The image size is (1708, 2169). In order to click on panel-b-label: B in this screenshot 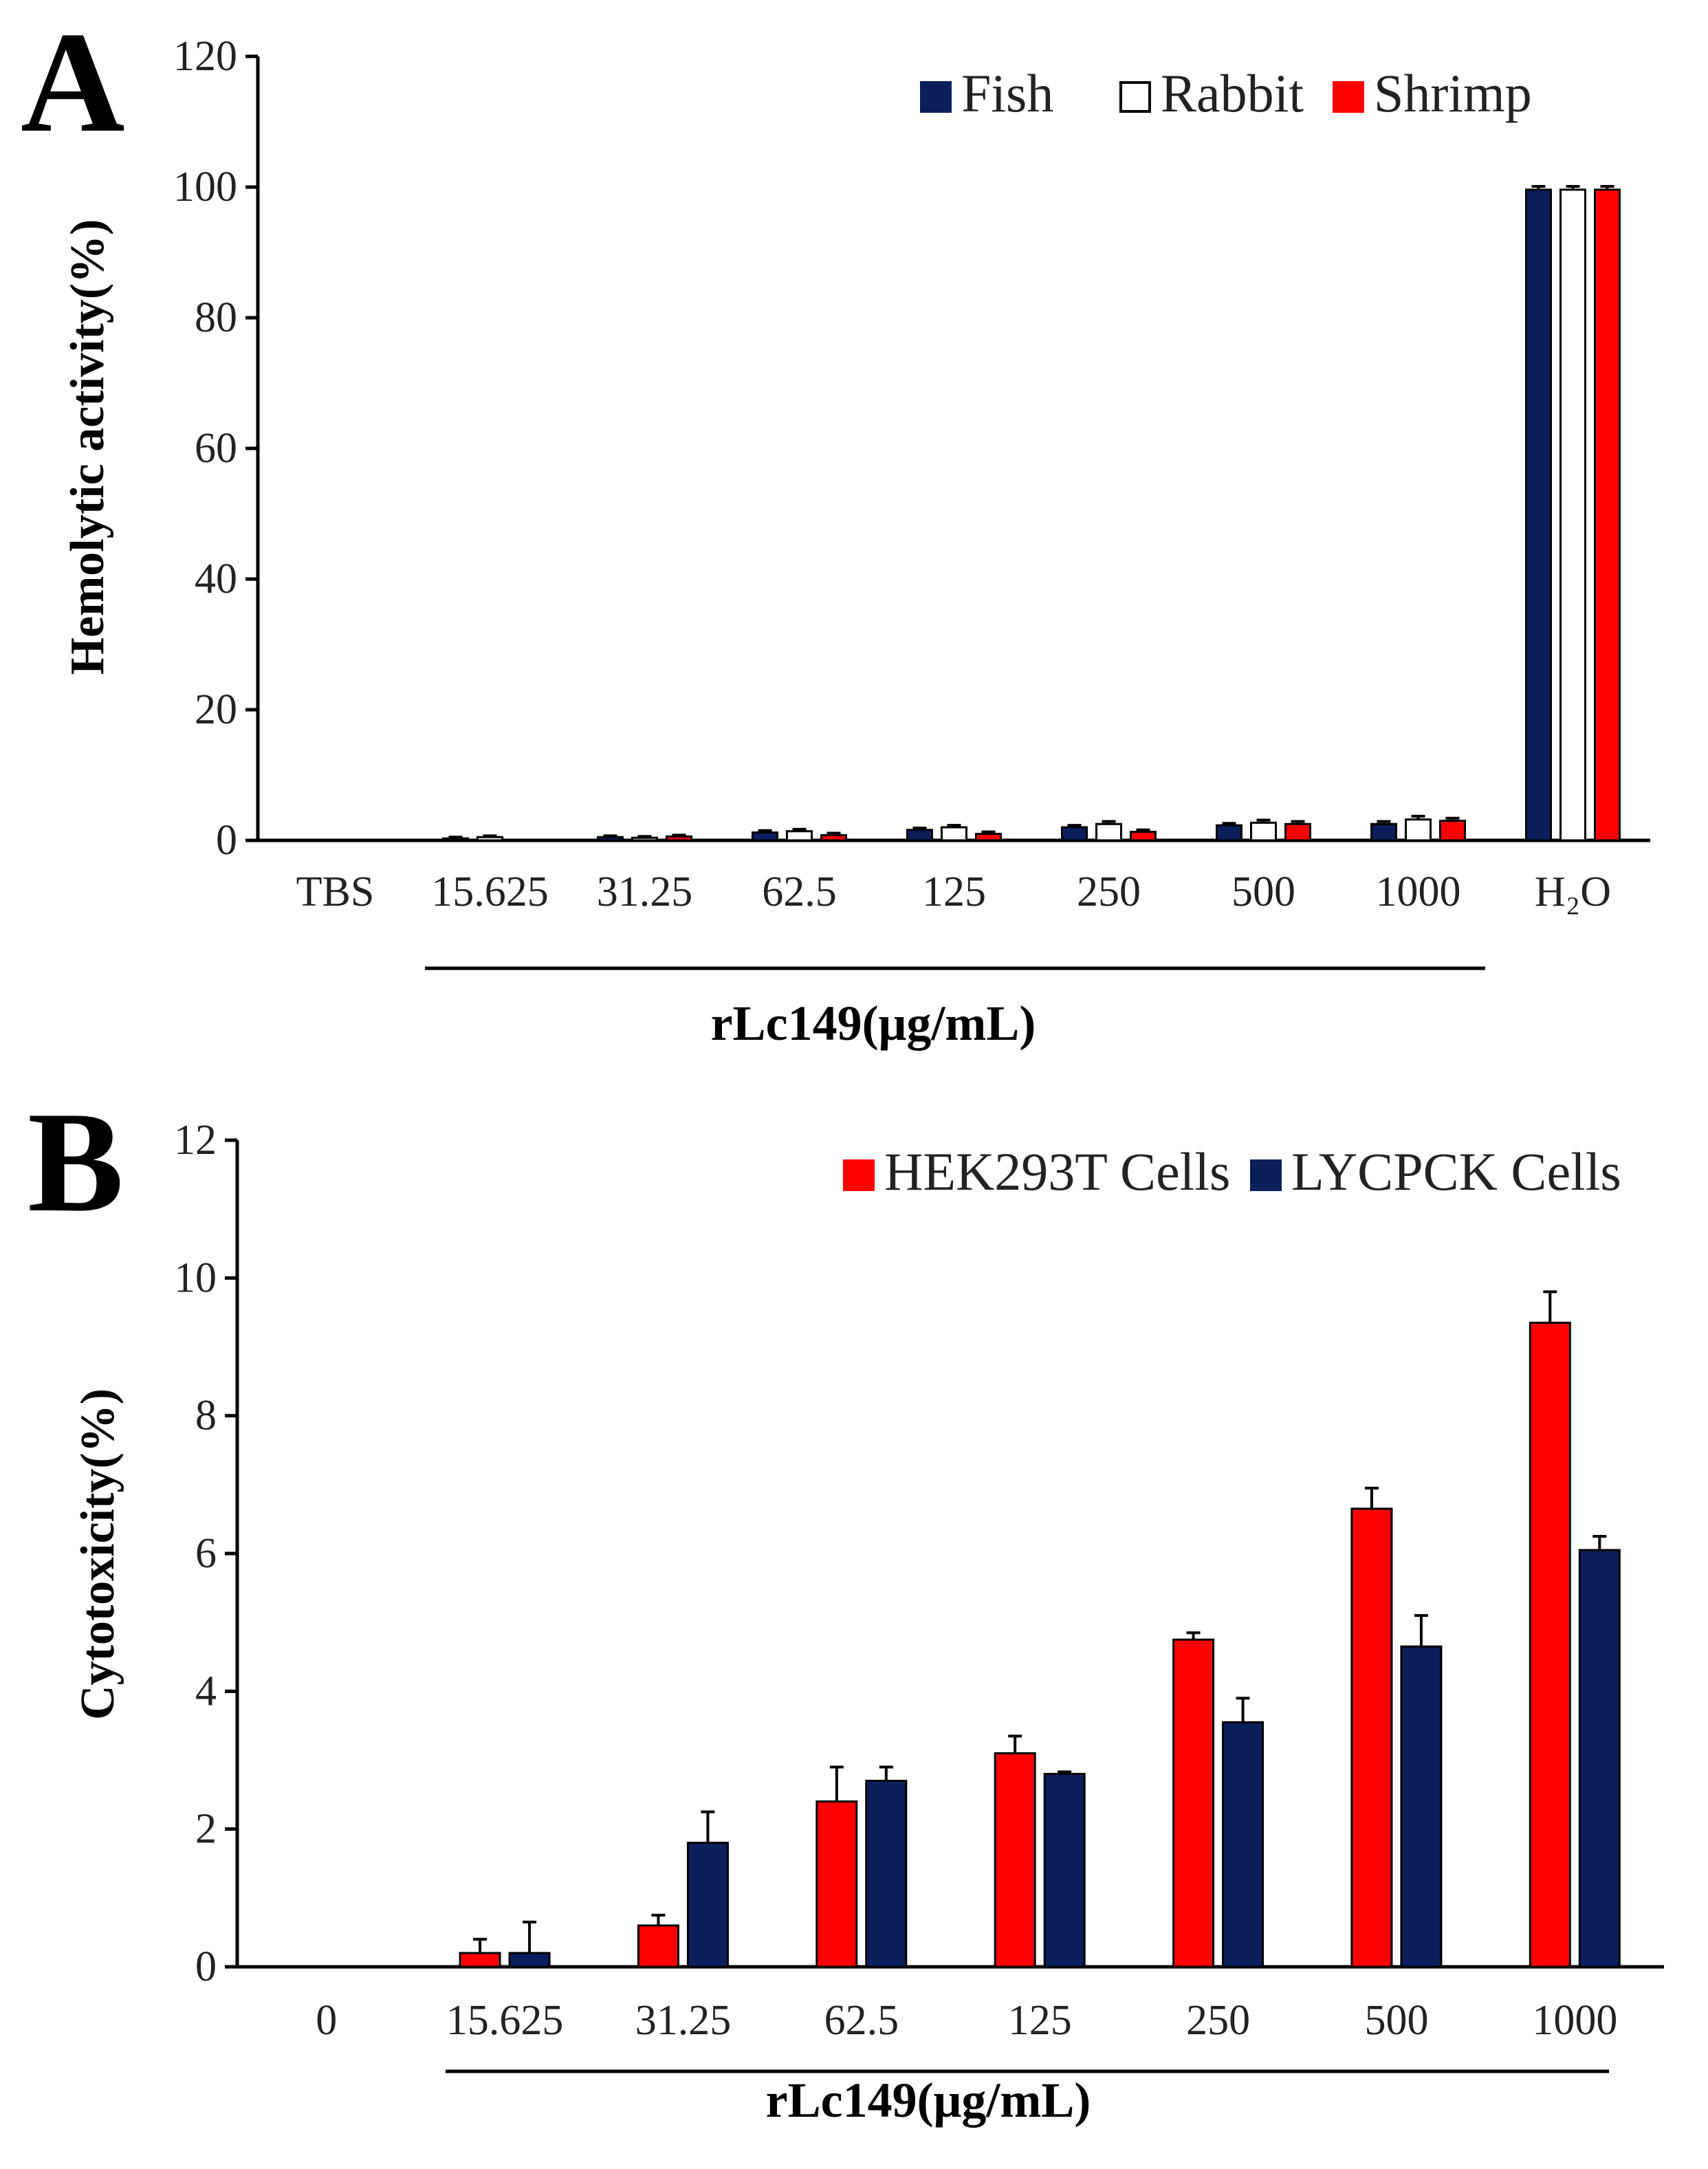, I will do `click(76, 1162)`.